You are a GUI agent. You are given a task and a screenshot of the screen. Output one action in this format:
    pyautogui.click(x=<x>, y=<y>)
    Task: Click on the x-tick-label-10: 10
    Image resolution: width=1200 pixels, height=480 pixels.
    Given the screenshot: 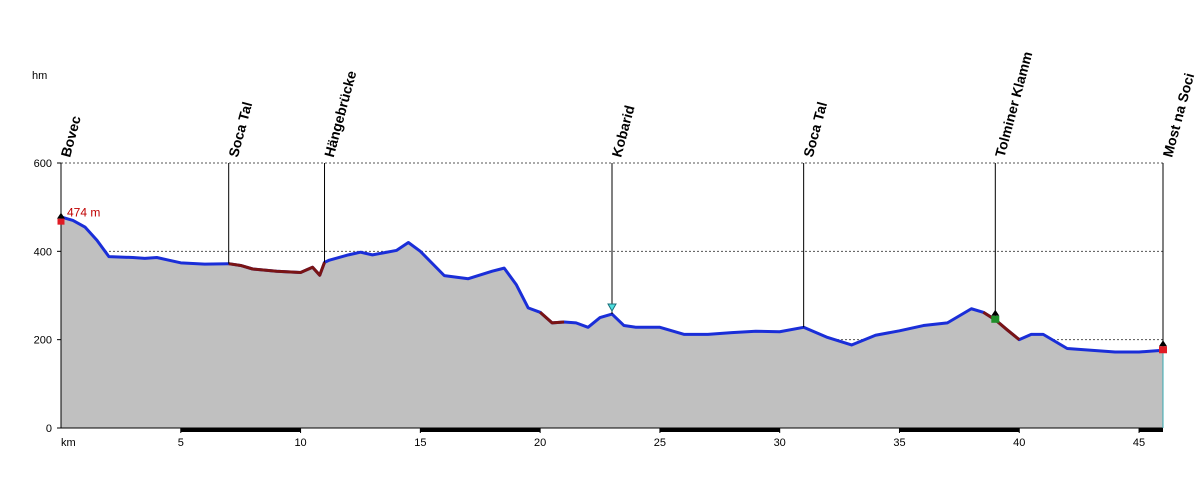 What is the action you would take?
    pyautogui.click(x=300, y=443)
    